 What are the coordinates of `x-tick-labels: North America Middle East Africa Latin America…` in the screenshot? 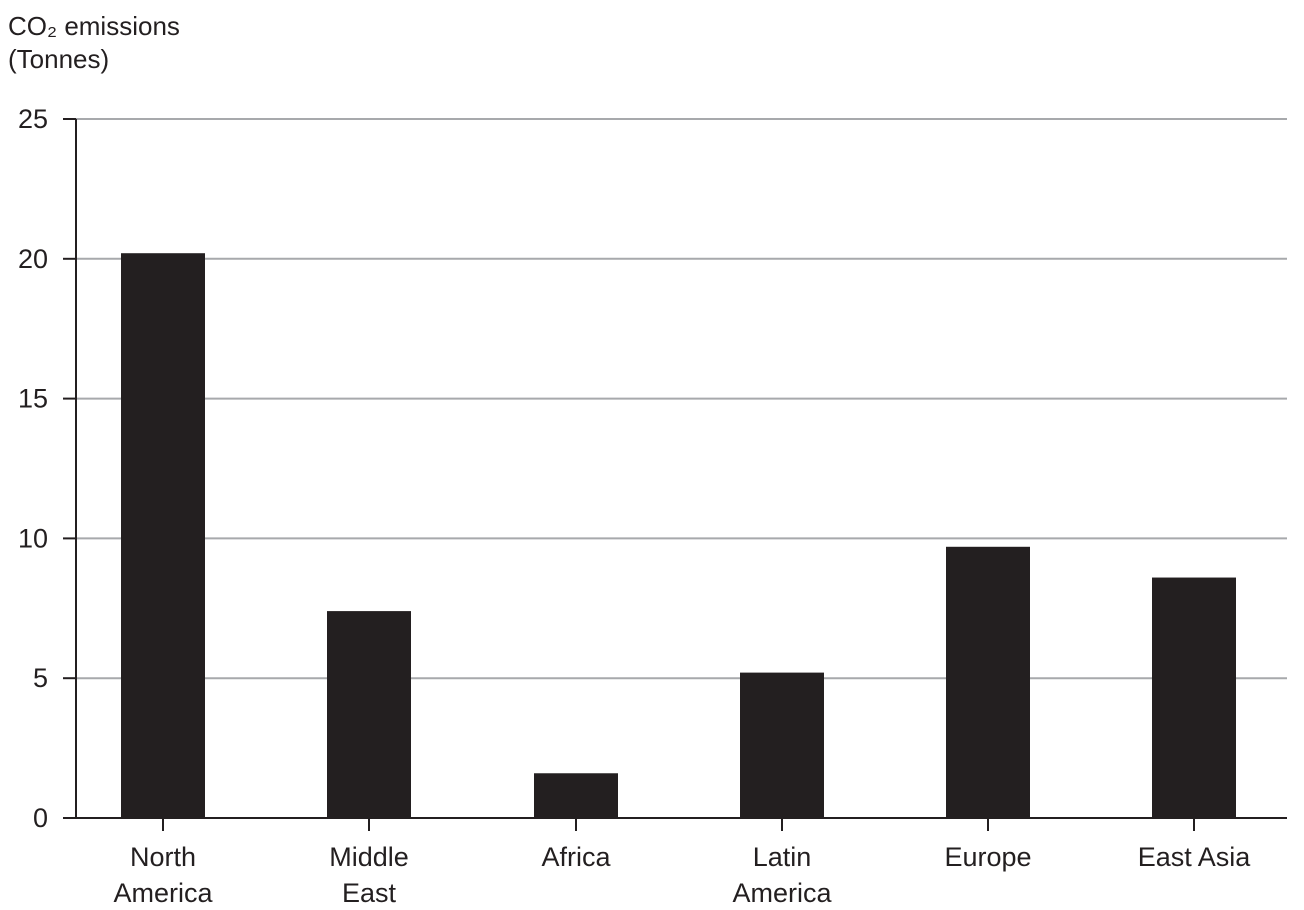 It's located at (682, 875).